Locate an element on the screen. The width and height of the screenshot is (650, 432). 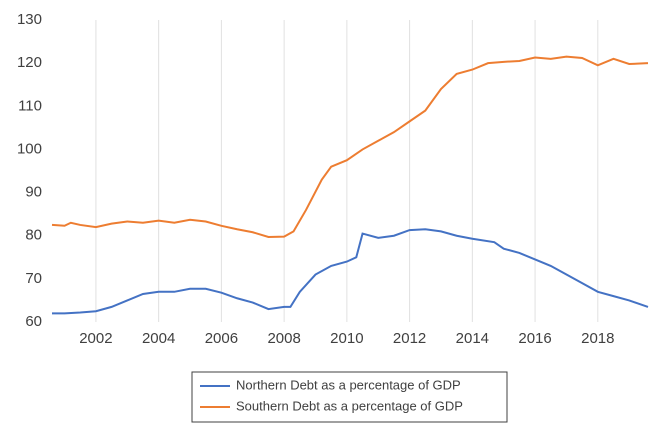
y-tick-label: 80 is located at coordinates (33, 235).